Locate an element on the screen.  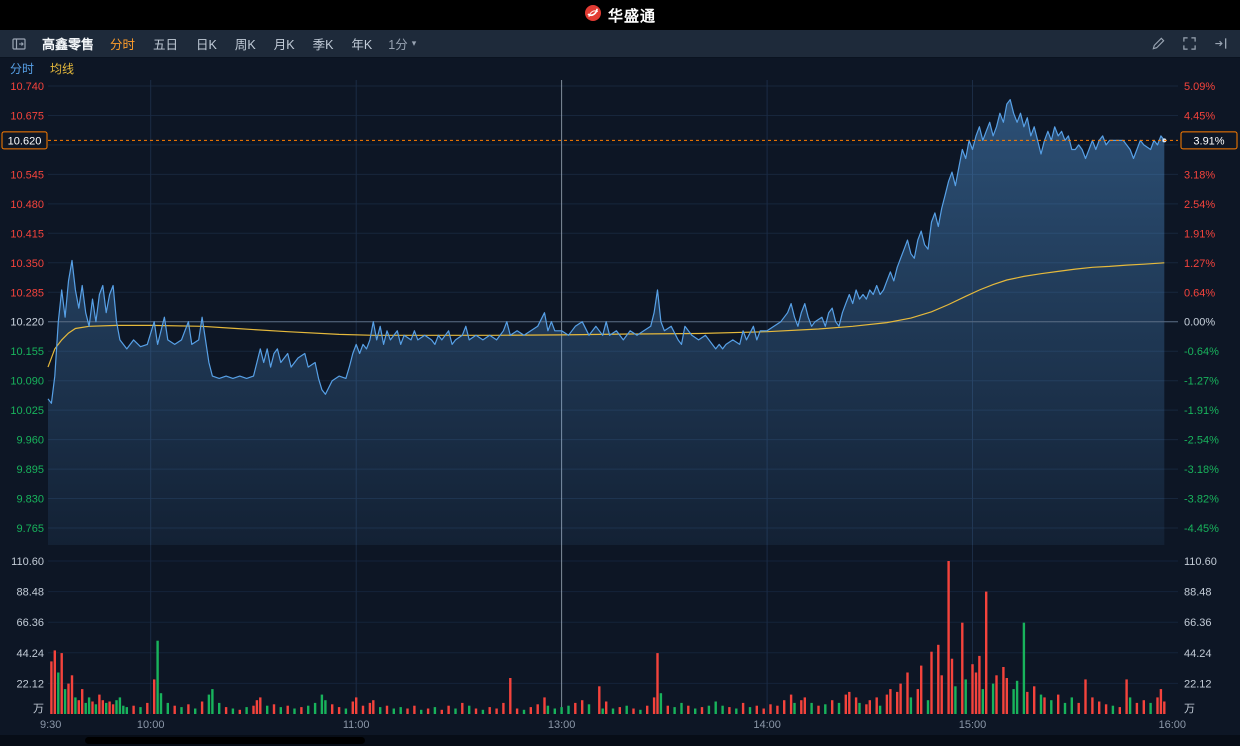
tab-five-day: 五日 is located at coordinates (166, 45).